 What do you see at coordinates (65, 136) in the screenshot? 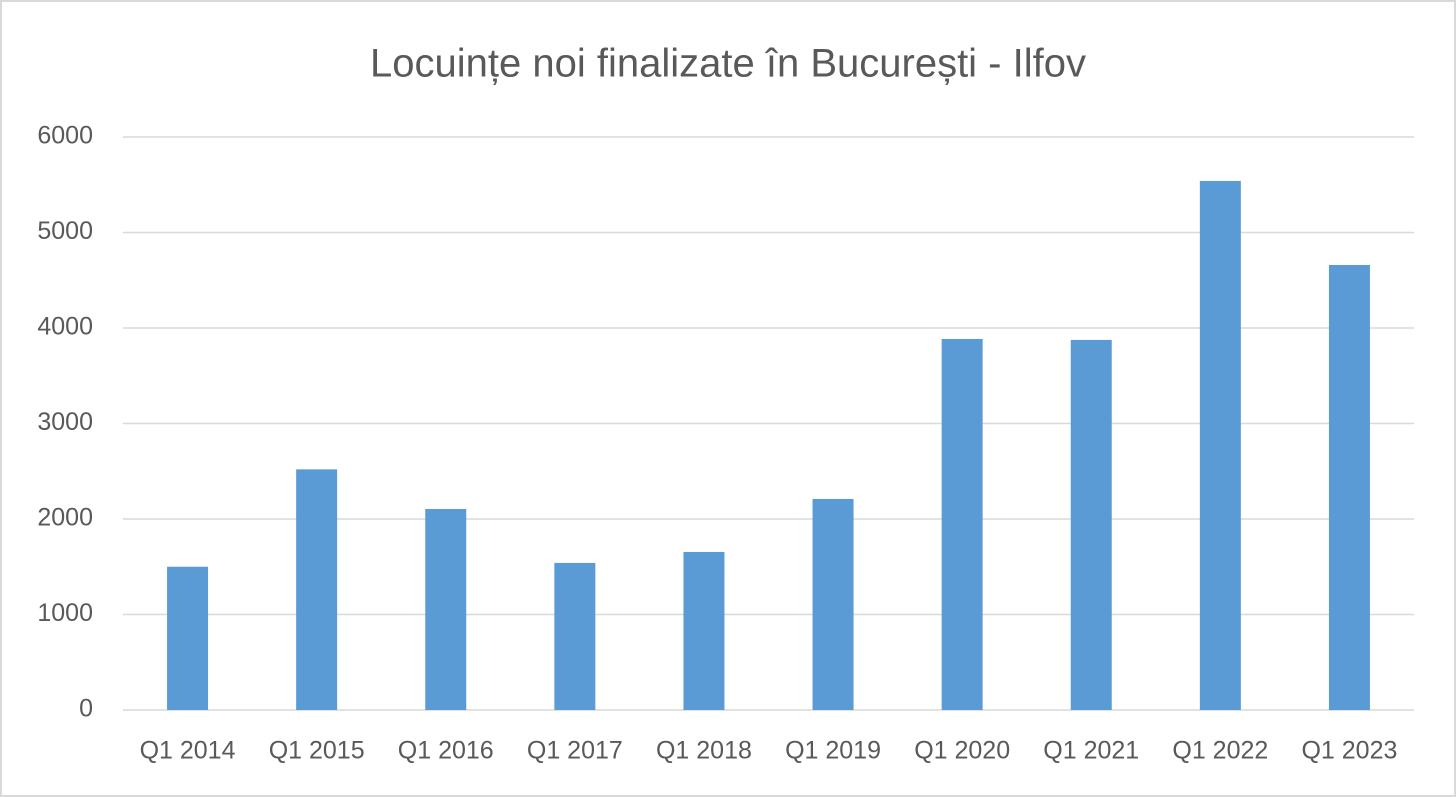
I see `y-tick-label: 6000` at bounding box center [65, 136].